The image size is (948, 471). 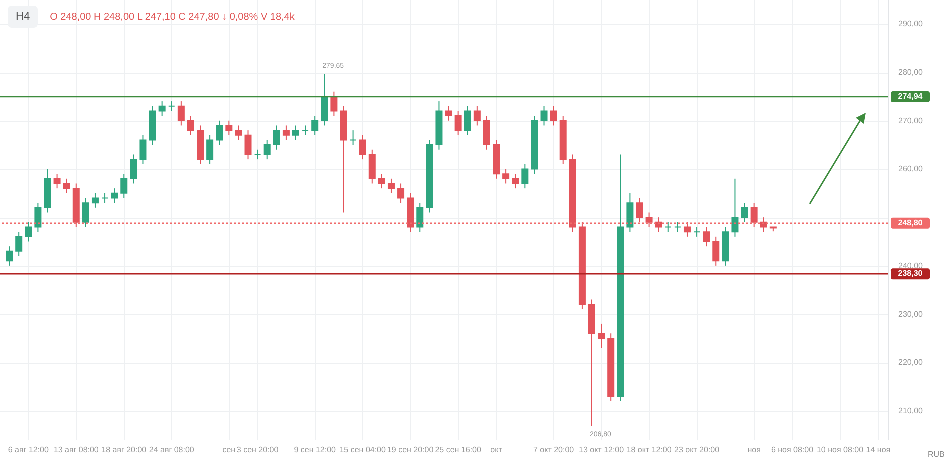 I want to click on ref-line-label: 274,94, so click(x=911, y=96).